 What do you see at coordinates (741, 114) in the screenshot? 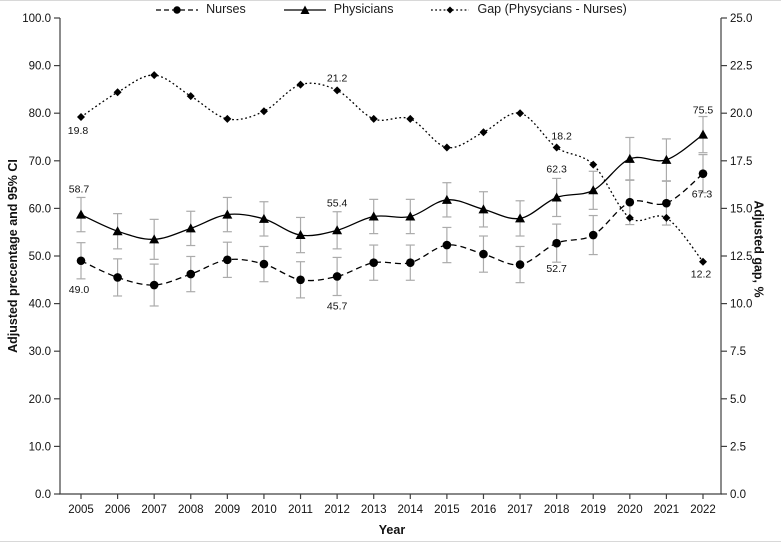
I see `y-right-tick-label: 20.0` at bounding box center [741, 114].